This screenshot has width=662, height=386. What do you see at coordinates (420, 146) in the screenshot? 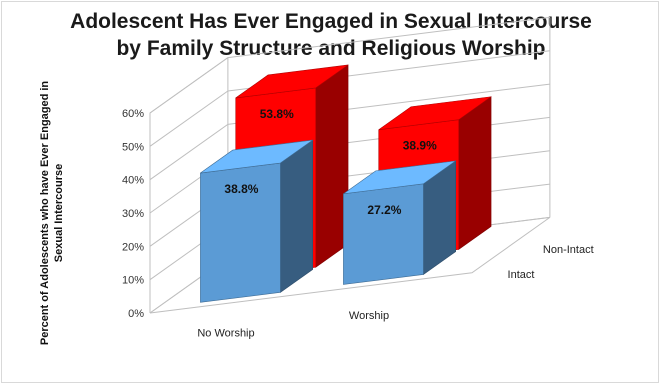
I see `data-label: 38.9%` at bounding box center [420, 146].